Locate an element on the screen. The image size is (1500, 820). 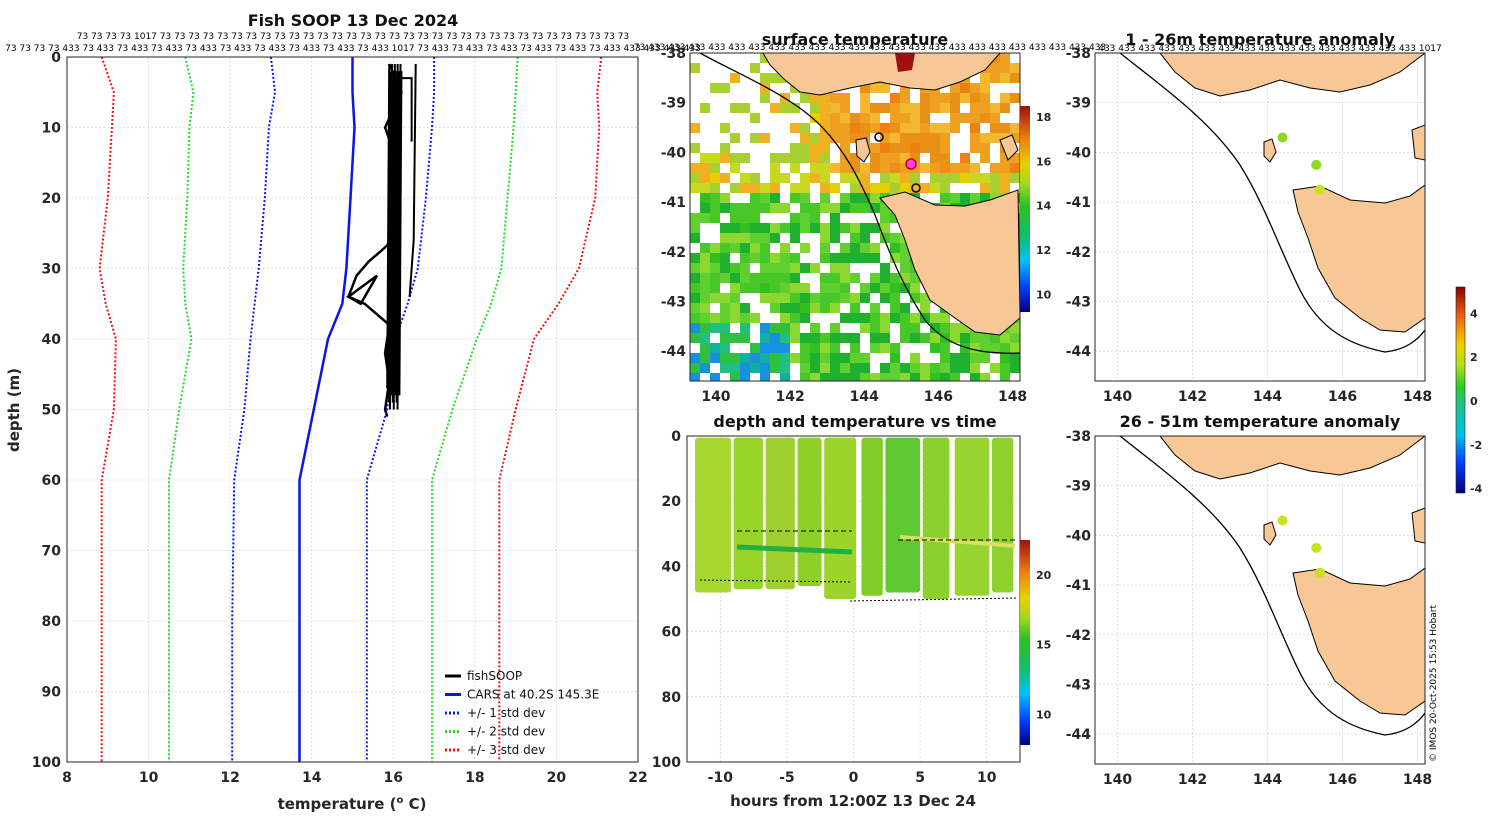
sst-king-island is located at coordinates (863, 150).